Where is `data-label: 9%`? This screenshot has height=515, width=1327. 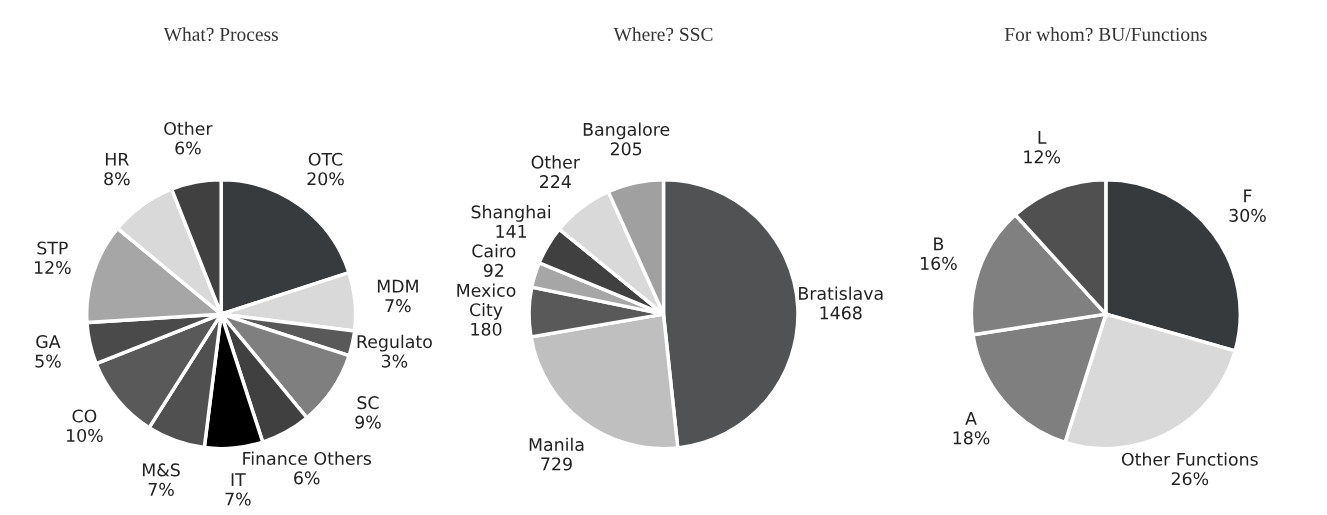
data-label: 9% is located at coordinates (368, 422).